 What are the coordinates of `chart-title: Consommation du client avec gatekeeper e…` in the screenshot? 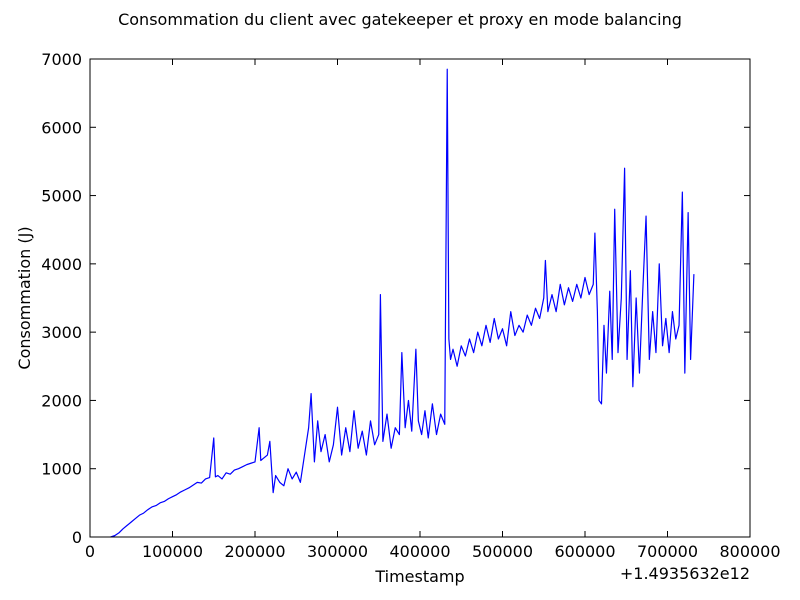 It's located at (400, 19).